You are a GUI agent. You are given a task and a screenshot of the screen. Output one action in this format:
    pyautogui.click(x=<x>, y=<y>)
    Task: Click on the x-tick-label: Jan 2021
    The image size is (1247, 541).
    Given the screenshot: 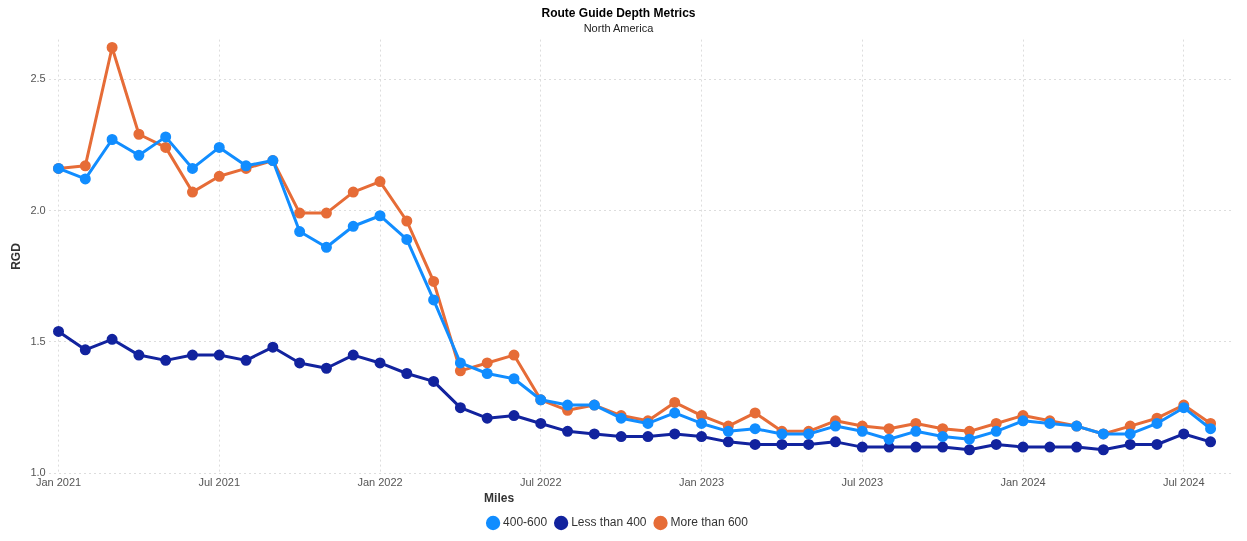 What is the action you would take?
    pyautogui.click(x=58, y=482)
    